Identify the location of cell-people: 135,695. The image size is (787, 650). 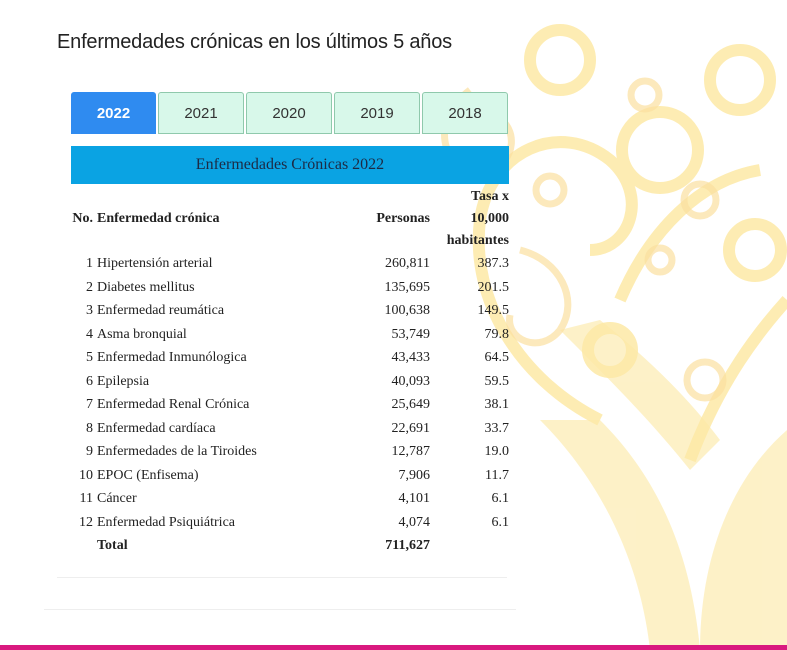
(407, 287).